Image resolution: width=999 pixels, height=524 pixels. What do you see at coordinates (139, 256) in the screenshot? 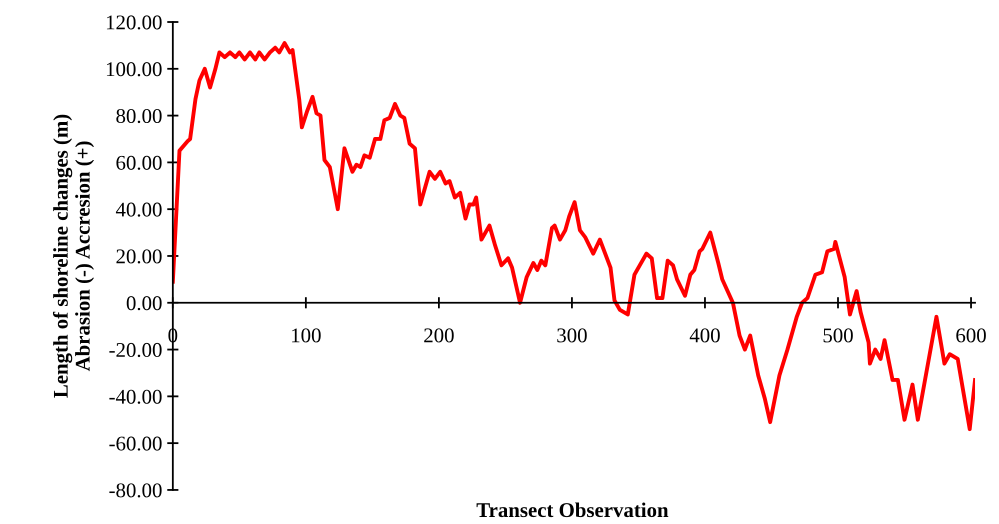
I see `y-tick-label: 20.00` at bounding box center [139, 256].